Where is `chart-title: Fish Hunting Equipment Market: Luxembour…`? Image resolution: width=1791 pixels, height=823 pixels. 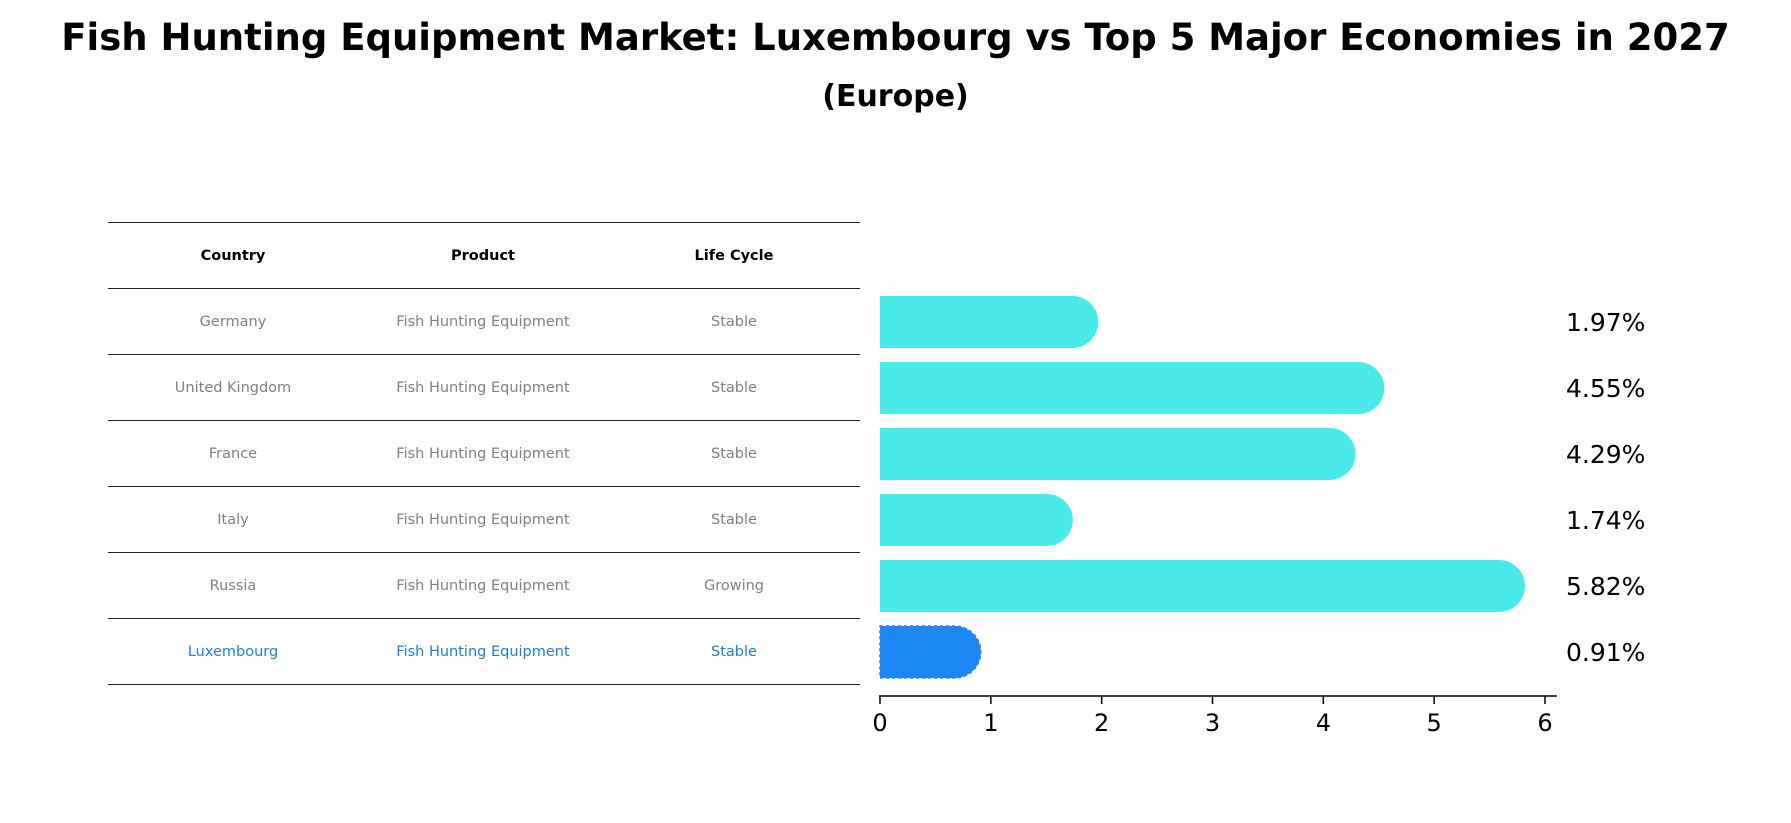
chart-title: Fish Hunting Equipment Market: Luxembour… is located at coordinates (895, 37).